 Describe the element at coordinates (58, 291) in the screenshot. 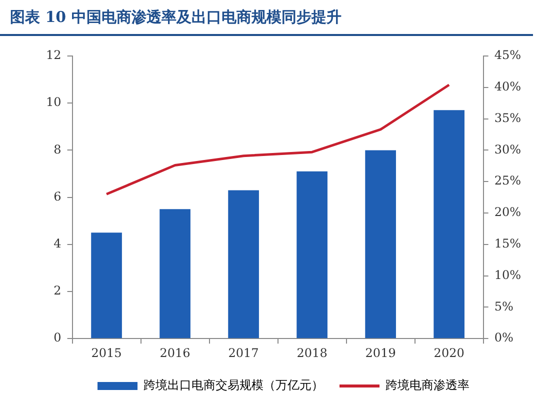

I see `y-tick-label: 2` at that location.